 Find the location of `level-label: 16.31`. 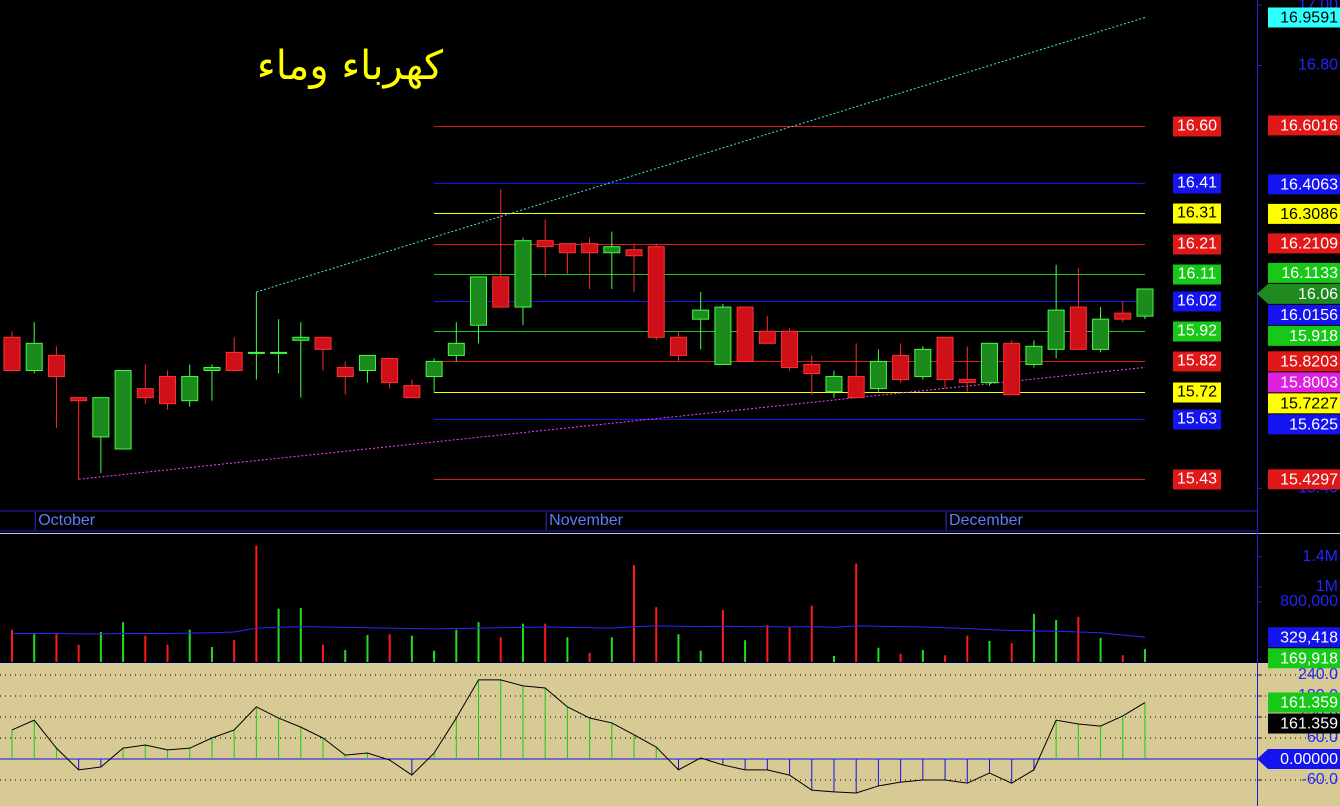

level-label: 16.31 is located at coordinates (1197, 213).